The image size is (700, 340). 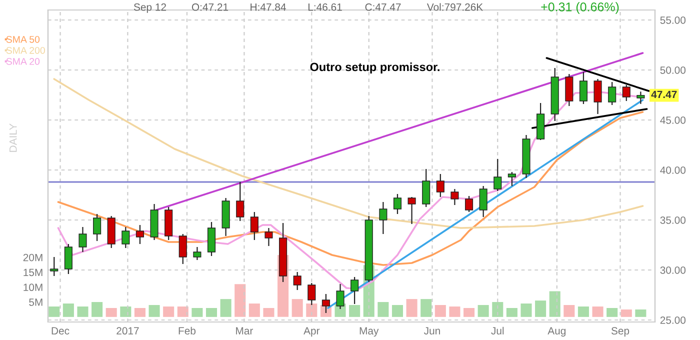 What do you see at coordinates (664, 94) in the screenshot?
I see `annotation: 47.47` at bounding box center [664, 94].